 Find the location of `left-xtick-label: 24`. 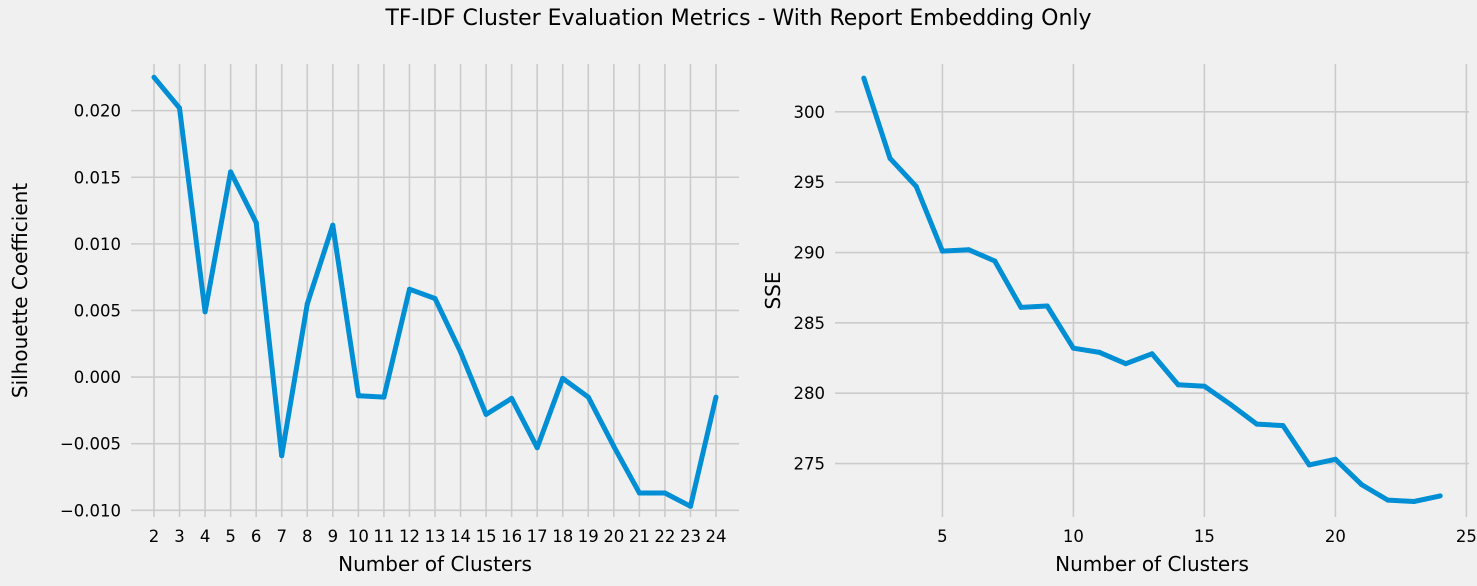

left-xtick-label: 24 is located at coordinates (716, 536).